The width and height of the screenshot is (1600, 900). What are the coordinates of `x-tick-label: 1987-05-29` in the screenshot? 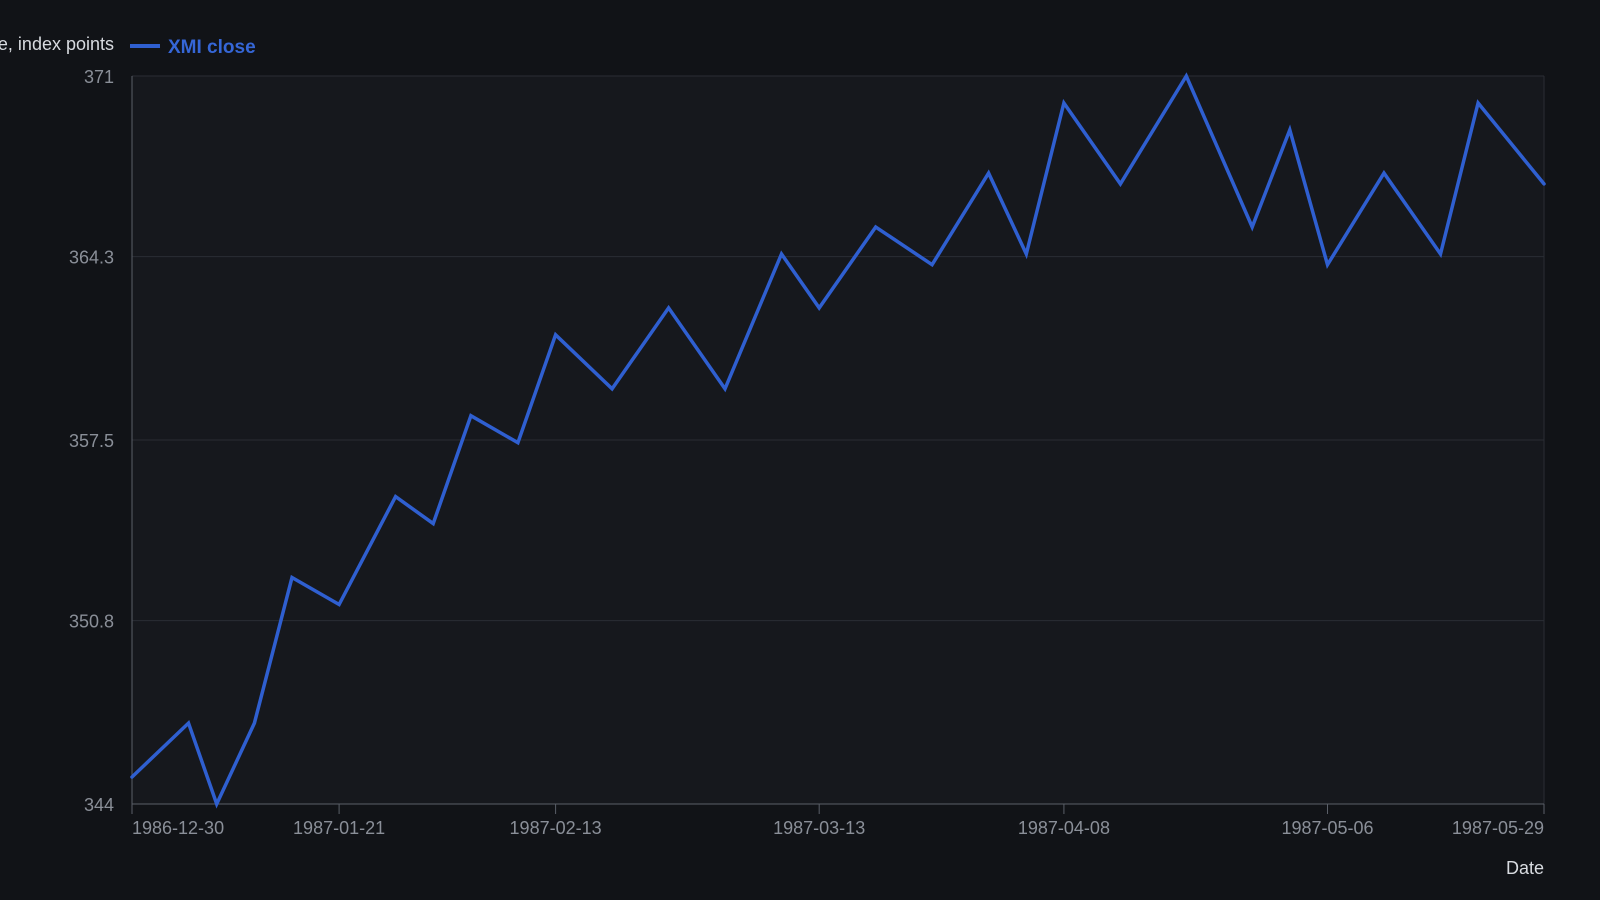 It's located at (1498, 828).